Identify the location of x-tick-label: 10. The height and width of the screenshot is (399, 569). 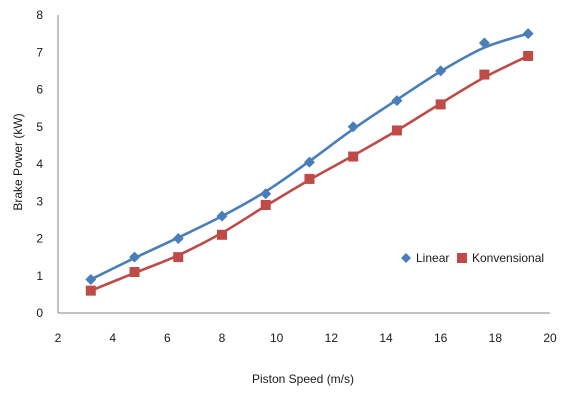
(277, 338).